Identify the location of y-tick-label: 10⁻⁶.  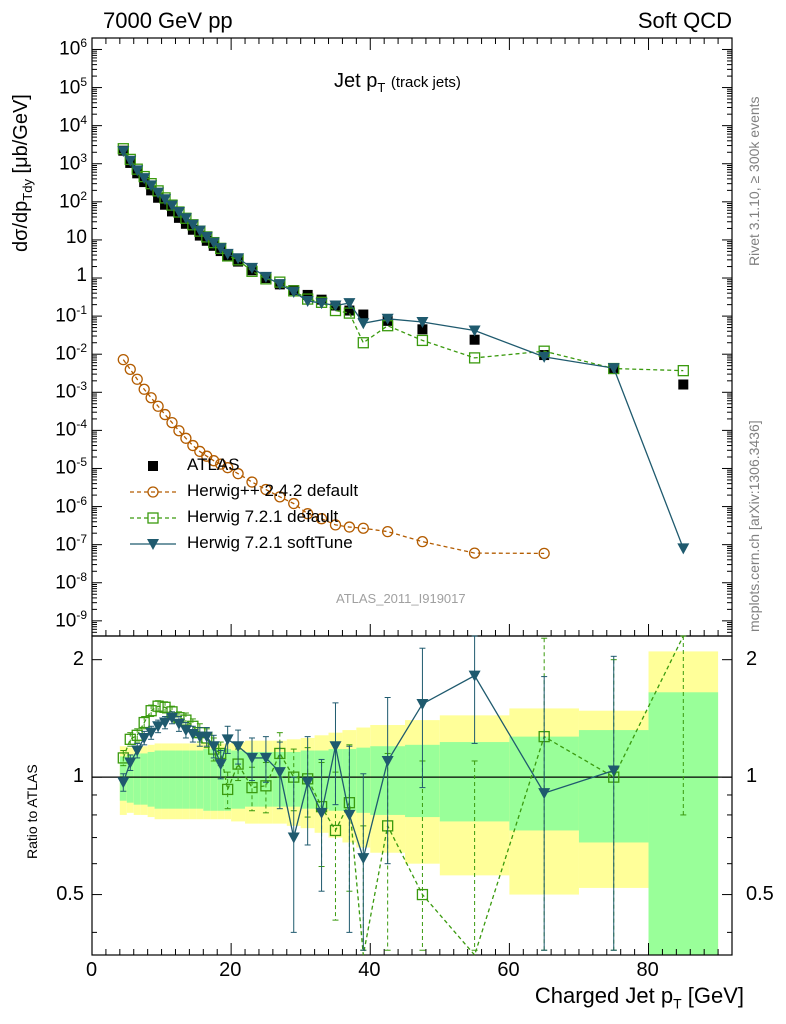
(71, 505).